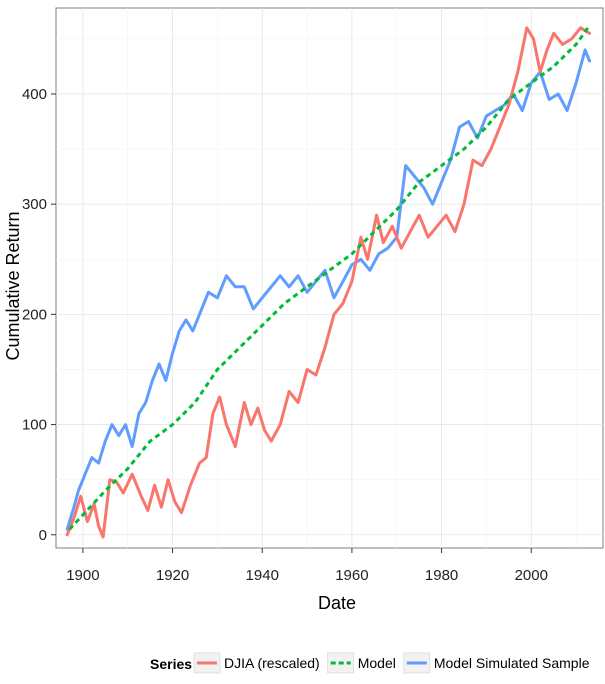  Describe the element at coordinates (34, 94) in the screenshot. I see `y-tick-label: 400` at that location.